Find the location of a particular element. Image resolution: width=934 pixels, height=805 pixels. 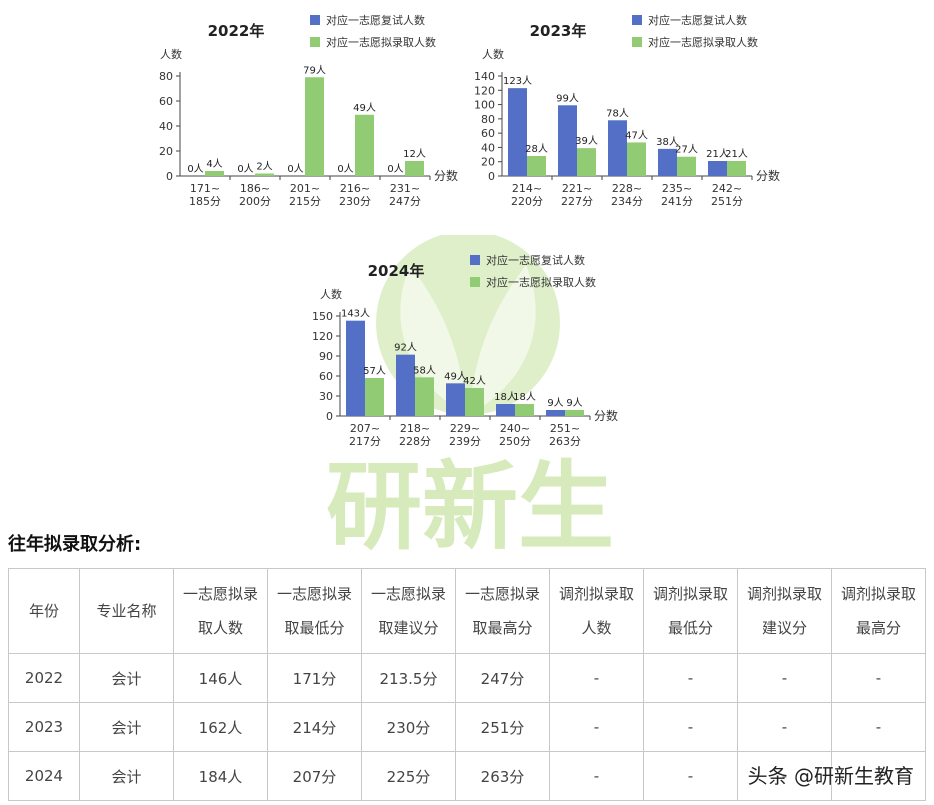

data-label: 79人 is located at coordinates (314, 70).